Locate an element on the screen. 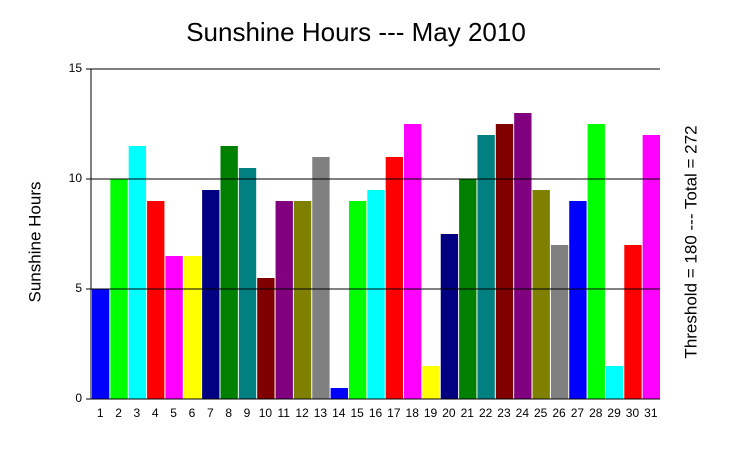  y-tick-label: 15 is located at coordinates (76, 68).